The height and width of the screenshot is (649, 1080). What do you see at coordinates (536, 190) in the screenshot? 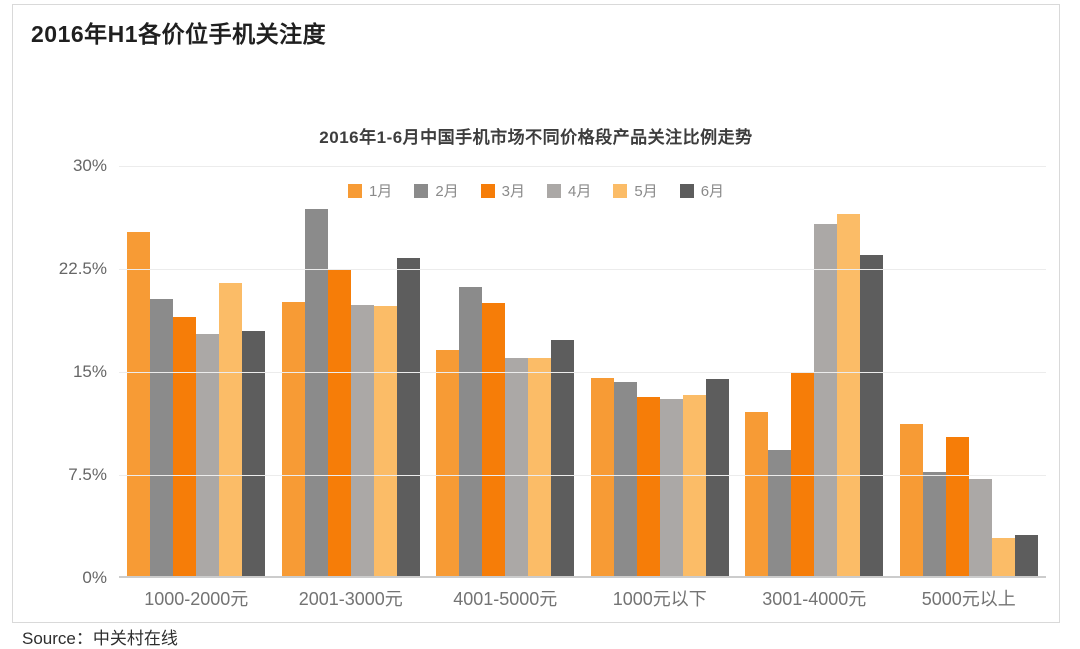
I see `legend: 1月 2月 3月 4月 5月 6月` at bounding box center [536, 190].